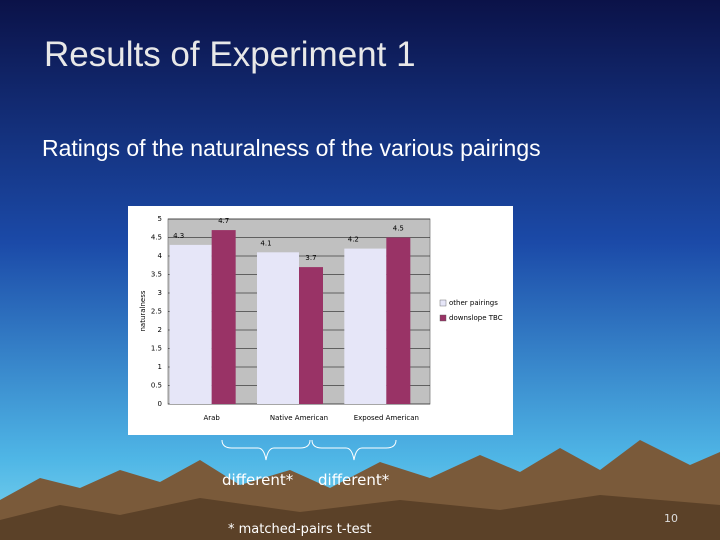 The width and height of the screenshot is (720, 540). What do you see at coordinates (143, 310) in the screenshot?
I see `y-axis-title: naturalness` at bounding box center [143, 310].